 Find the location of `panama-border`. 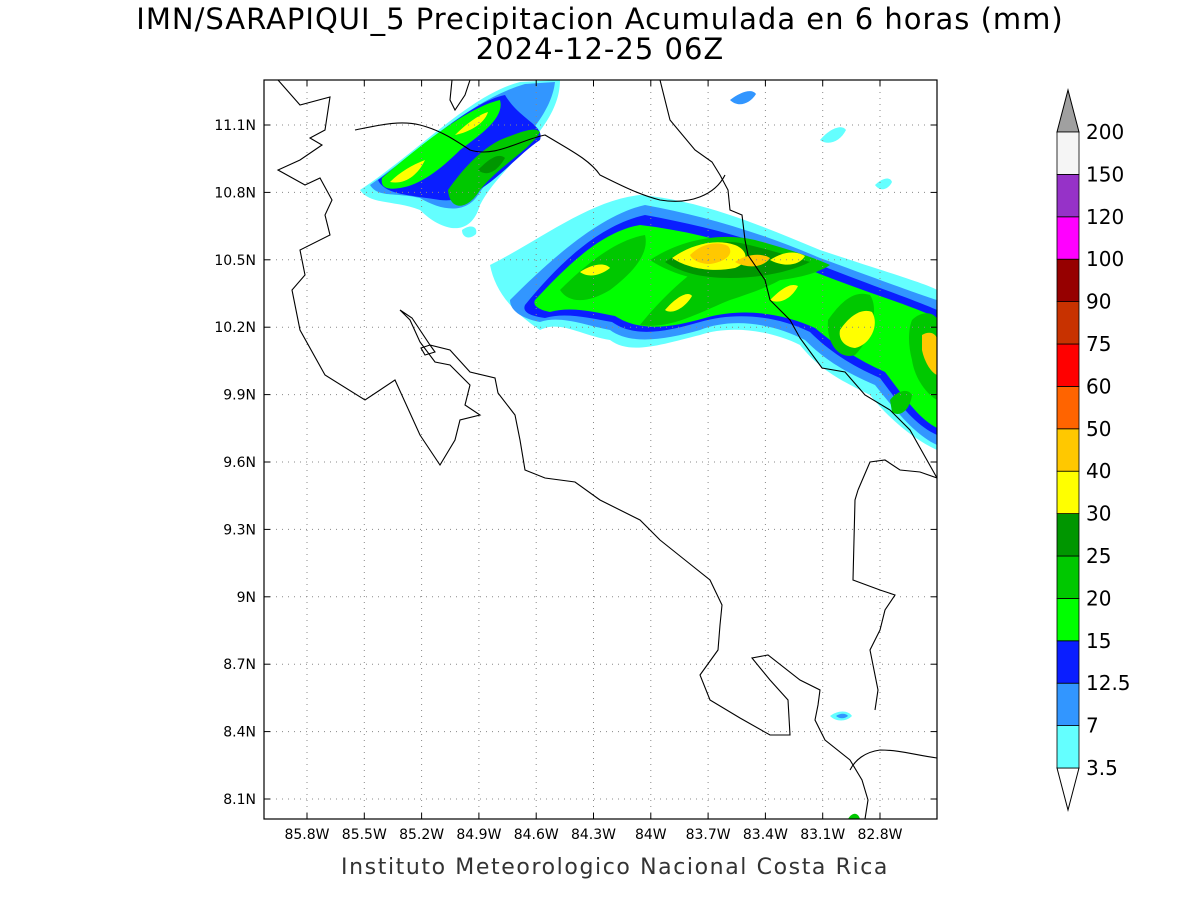

panama-border is located at coordinates (897, 475).